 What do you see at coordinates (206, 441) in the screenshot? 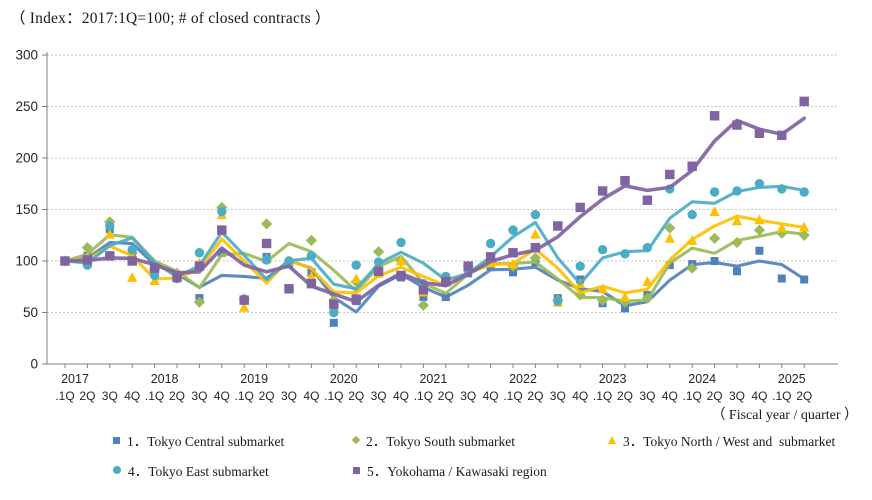
I see `legend-label: 1．Tokyo Central submarket` at bounding box center [206, 441].